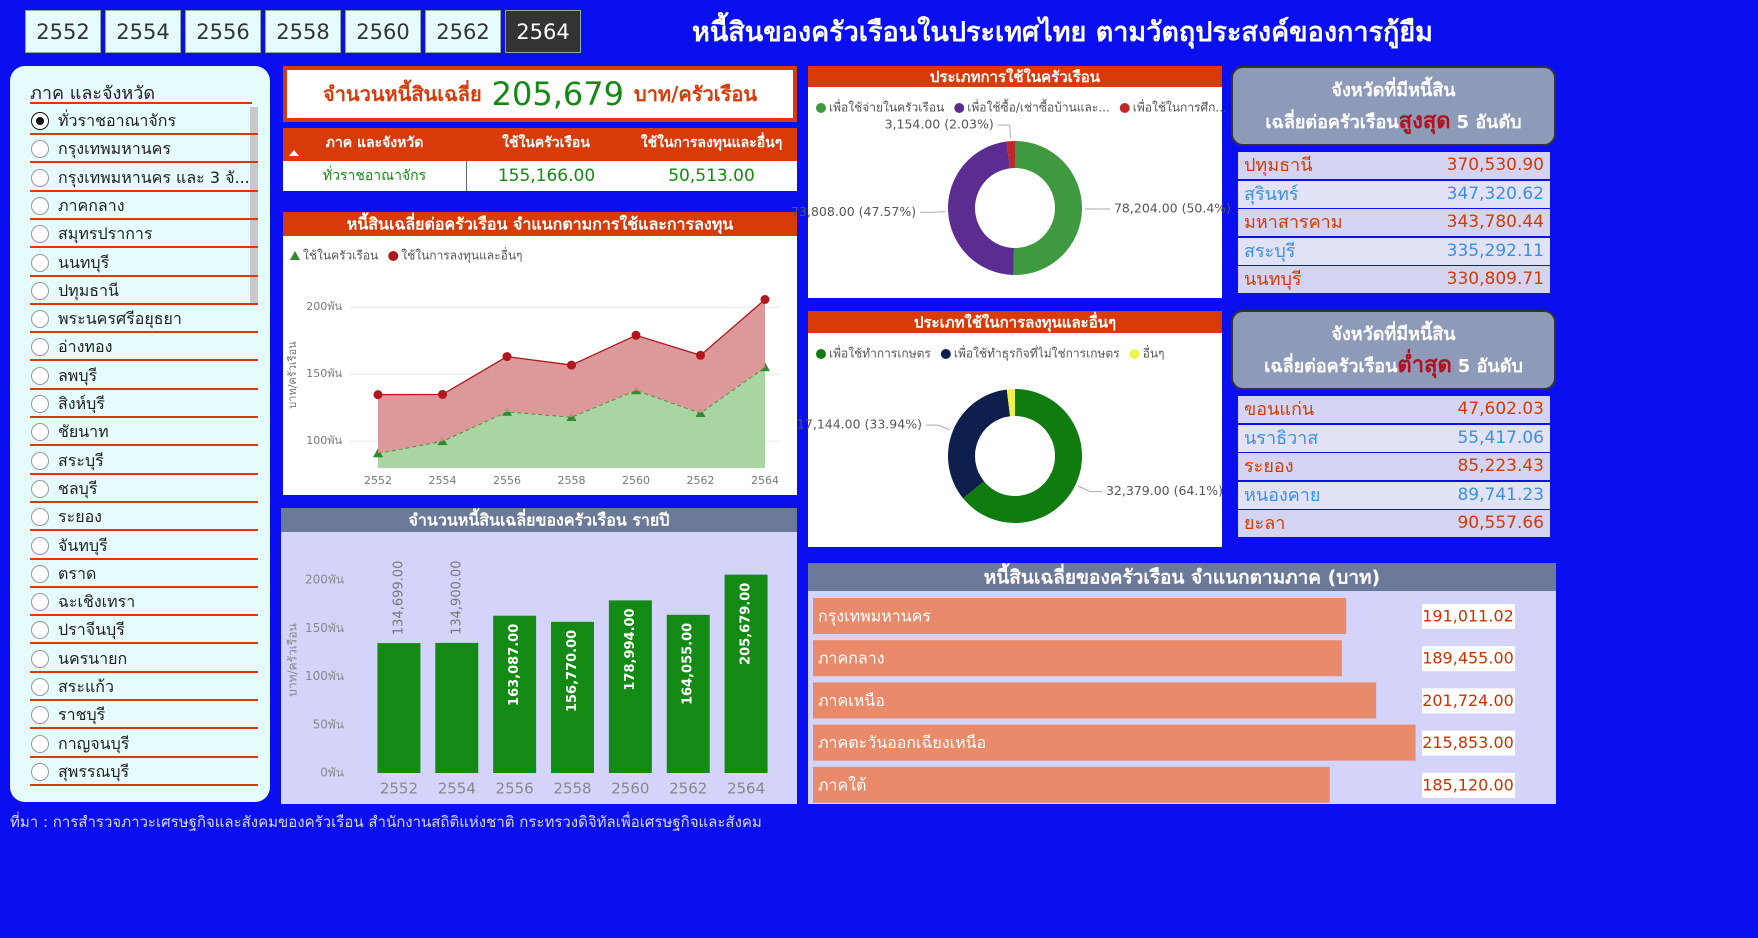  I want to click on slicer-item-label: ฉะเชิงเทรา, so click(97, 602).